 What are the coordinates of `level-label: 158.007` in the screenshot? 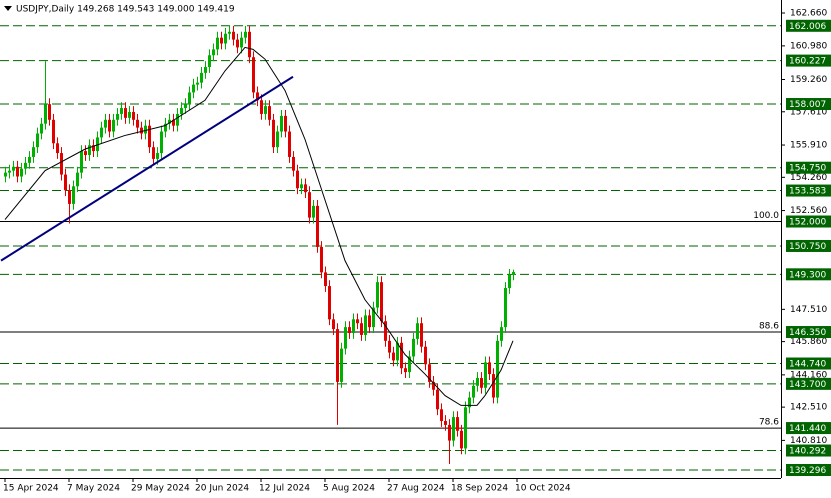 It's located at (807, 105).